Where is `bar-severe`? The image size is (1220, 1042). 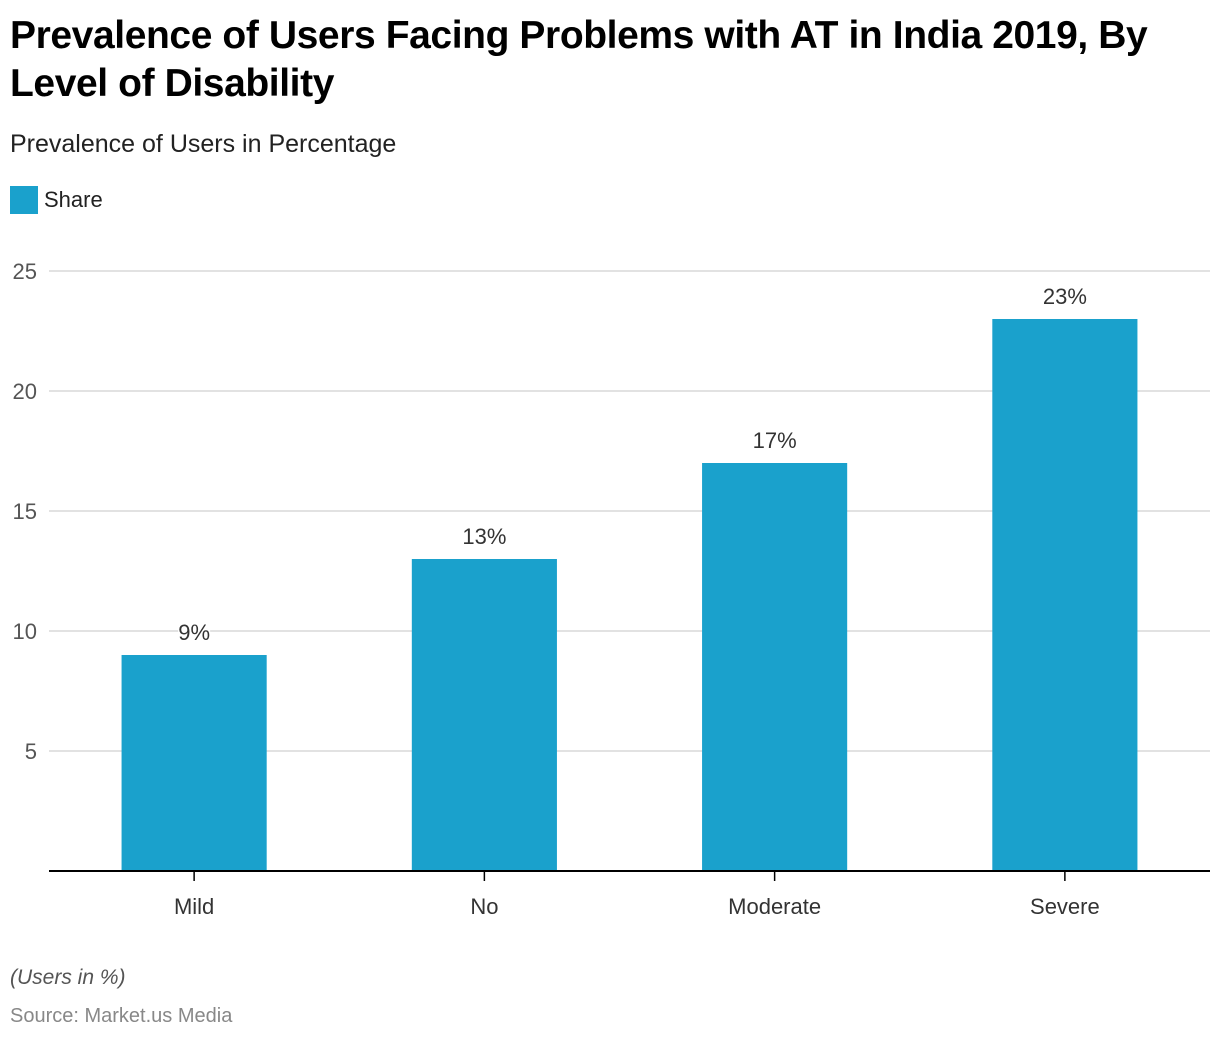 bar-severe is located at coordinates (1065, 595).